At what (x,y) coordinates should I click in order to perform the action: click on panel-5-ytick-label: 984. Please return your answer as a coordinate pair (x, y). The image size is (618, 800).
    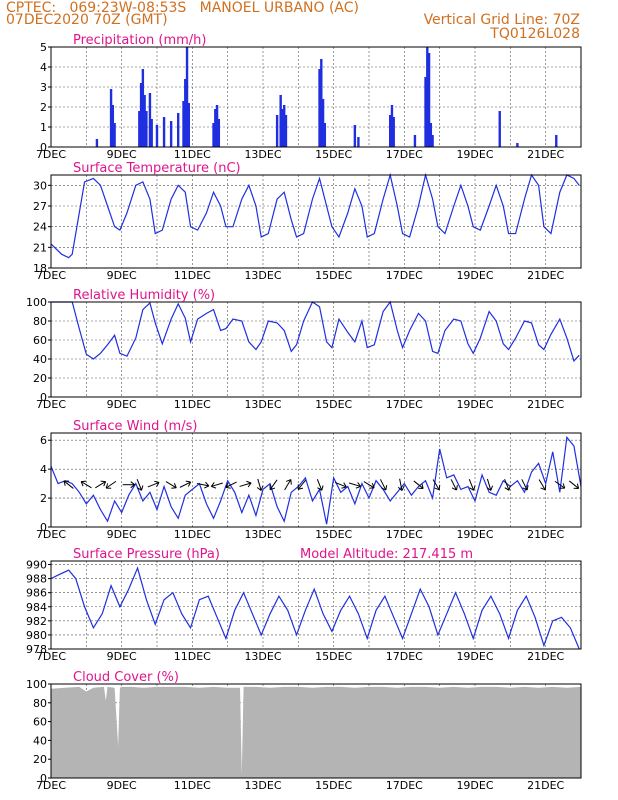
    Looking at the image, I should click on (36, 607).